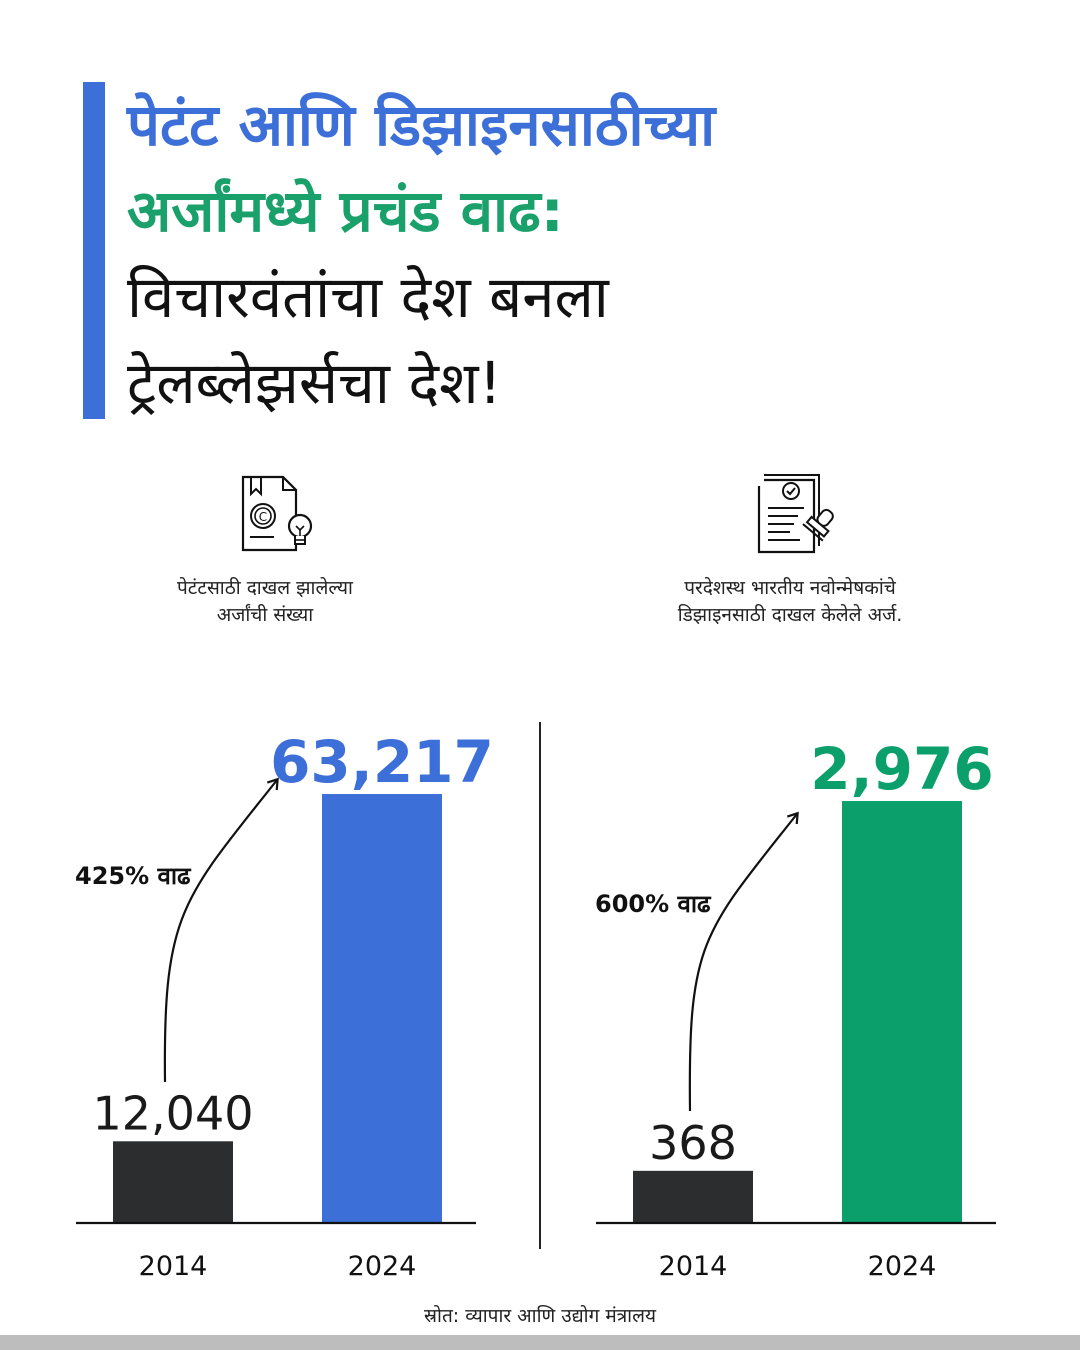  Describe the element at coordinates (693, 1143) in the screenshot. I see `value-label-2014: 368` at that location.